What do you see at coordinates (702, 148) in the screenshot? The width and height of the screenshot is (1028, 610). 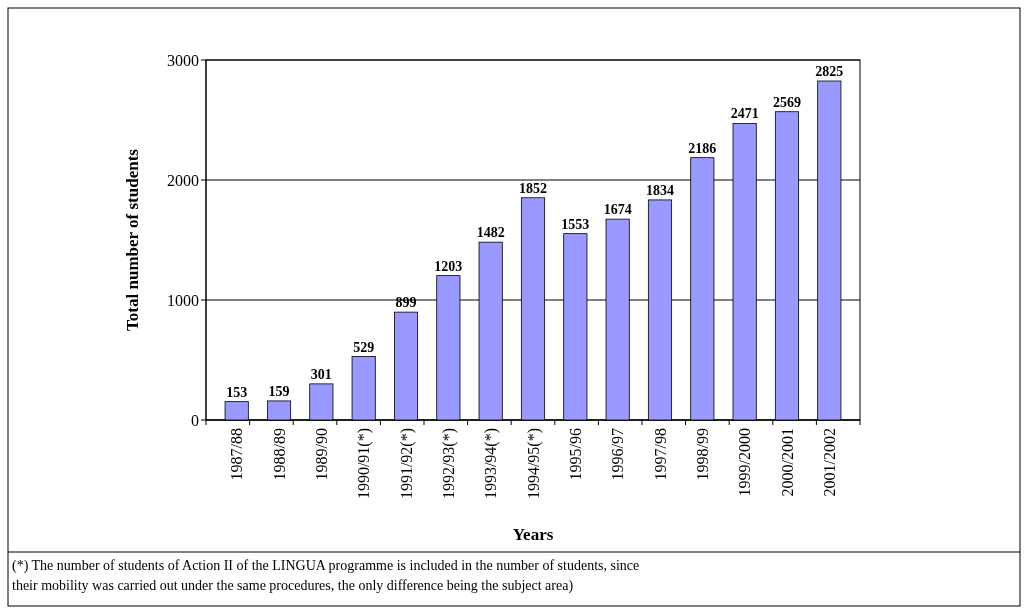 I see `data-label: 2186` at bounding box center [702, 148].